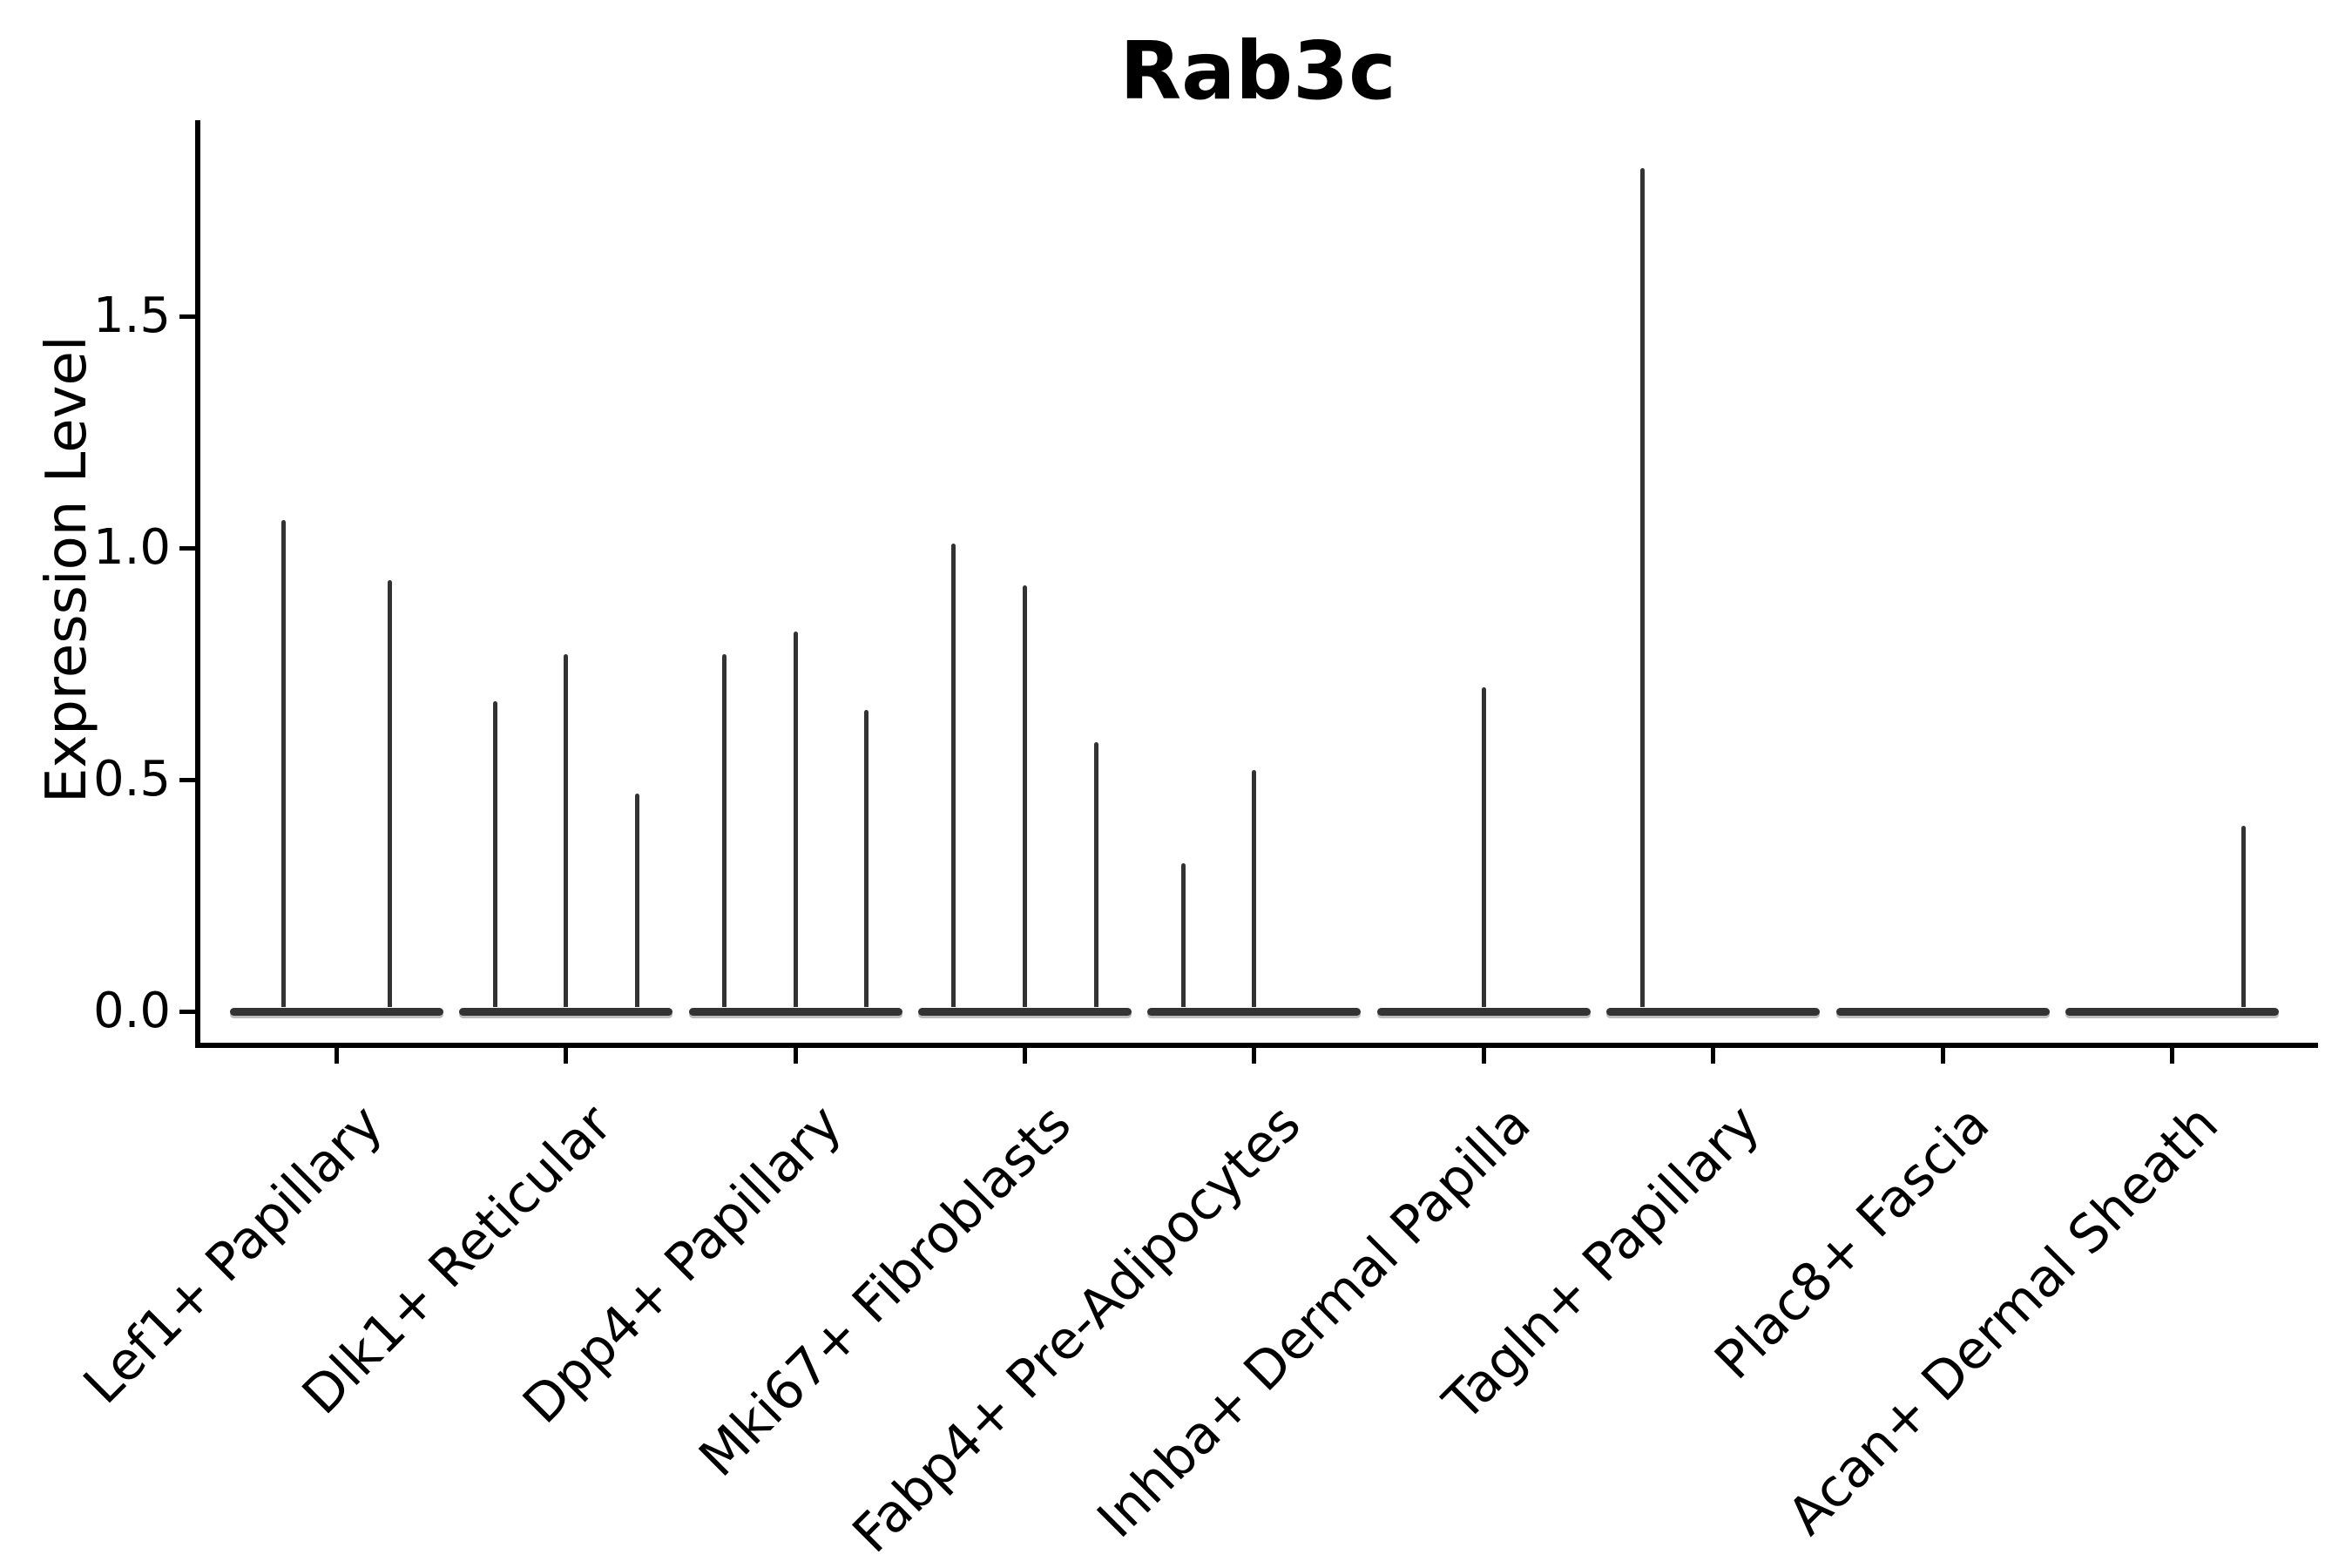 The height and width of the screenshot is (1568, 2352). I want to click on x-axis-spine, so click(1256, 1045).